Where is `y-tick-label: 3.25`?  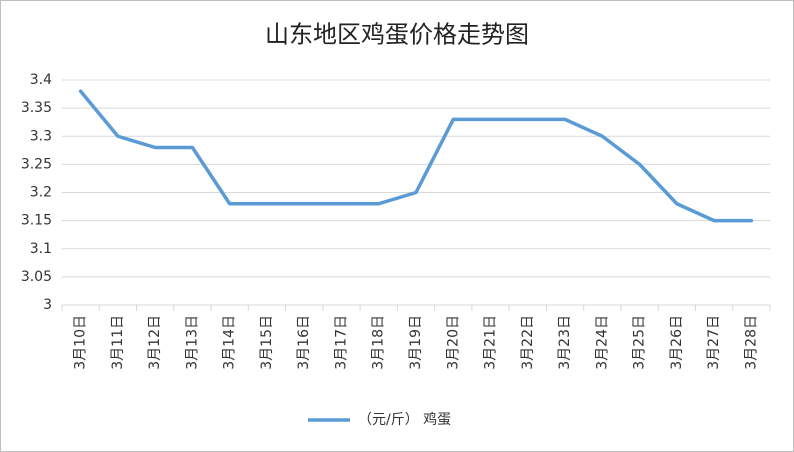
y-tick-label: 3.25 is located at coordinates (36, 164).